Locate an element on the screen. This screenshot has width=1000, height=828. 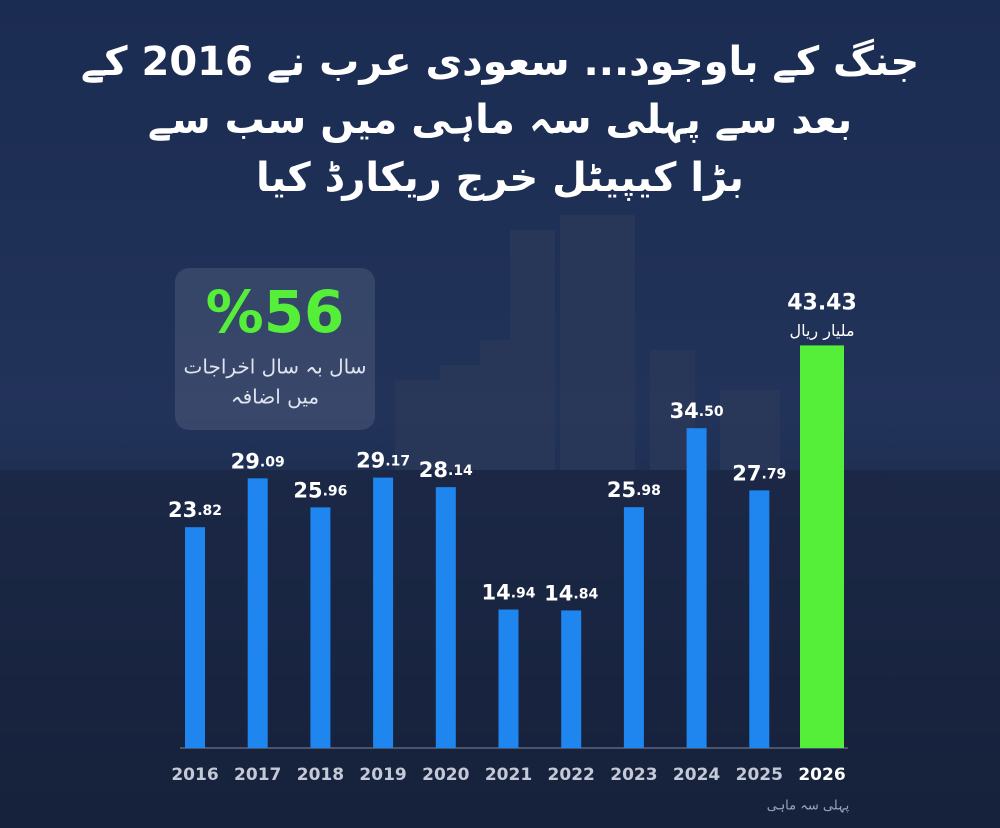
x-tick-label: 2020 is located at coordinates (445, 775).